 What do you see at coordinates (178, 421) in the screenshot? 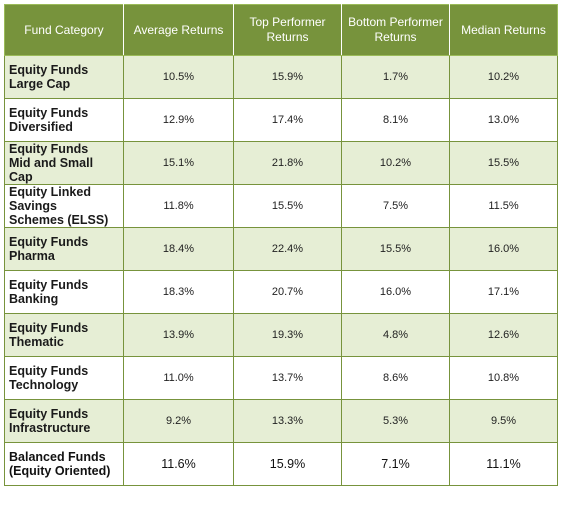
I see `average-returns-cell: 9.2%` at bounding box center [178, 421].